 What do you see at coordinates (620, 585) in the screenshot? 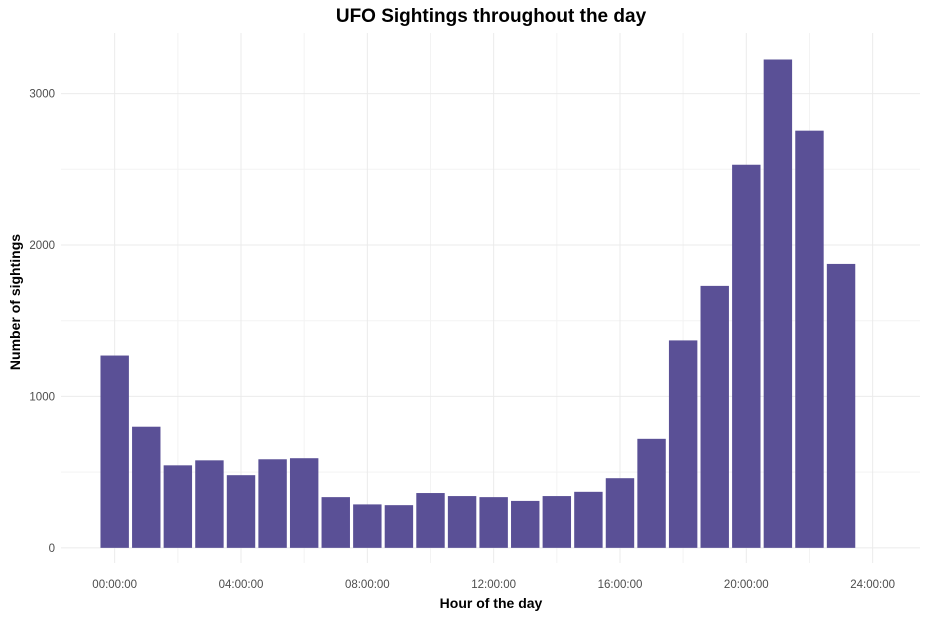
I see `x-tick-label: 16:00:00` at bounding box center [620, 585].